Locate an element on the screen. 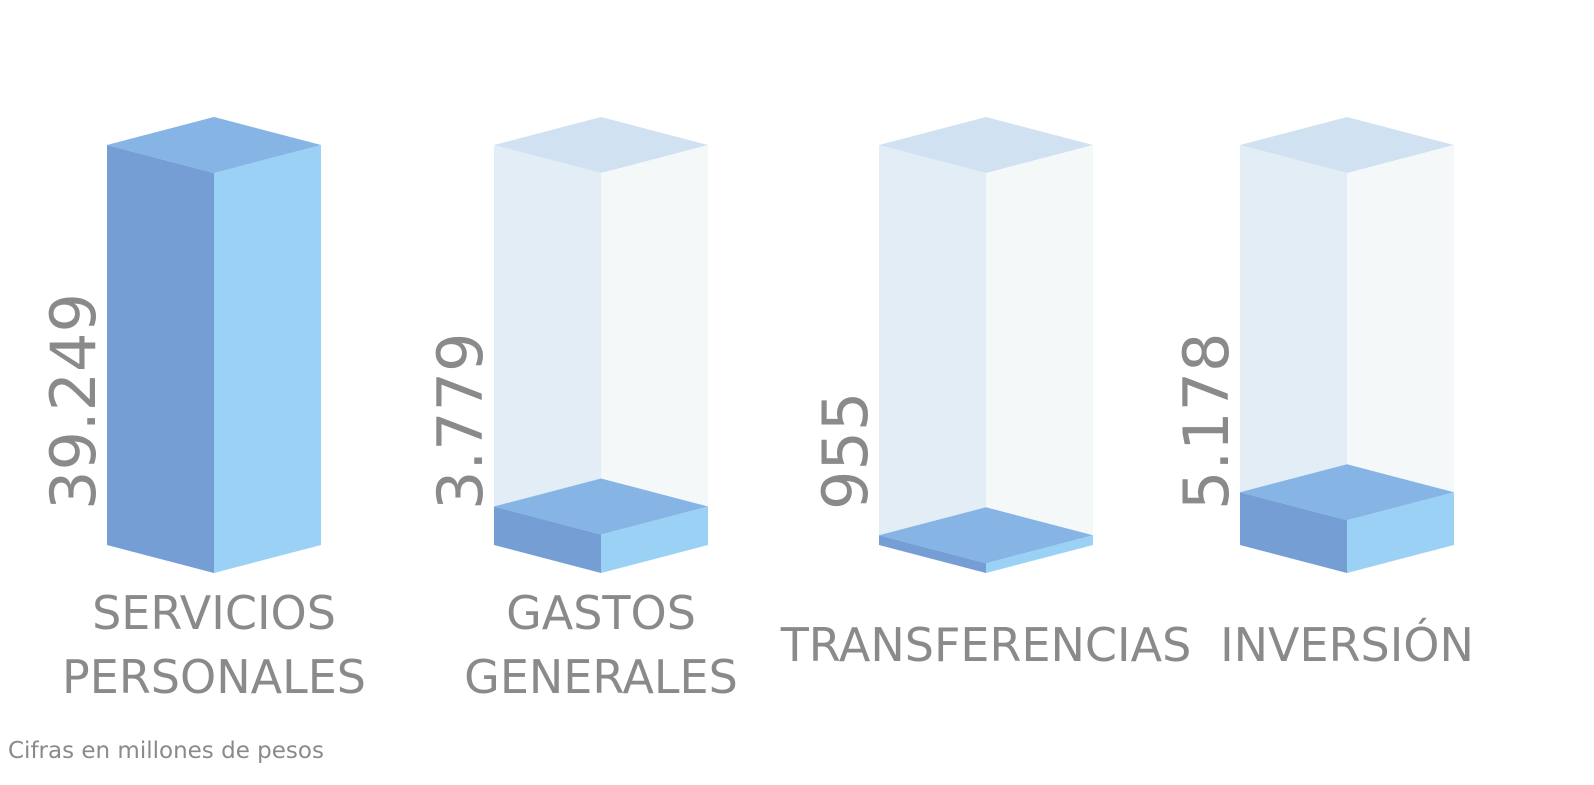 The image size is (1594, 785). value-label: 39.249 is located at coordinates (73, 401).